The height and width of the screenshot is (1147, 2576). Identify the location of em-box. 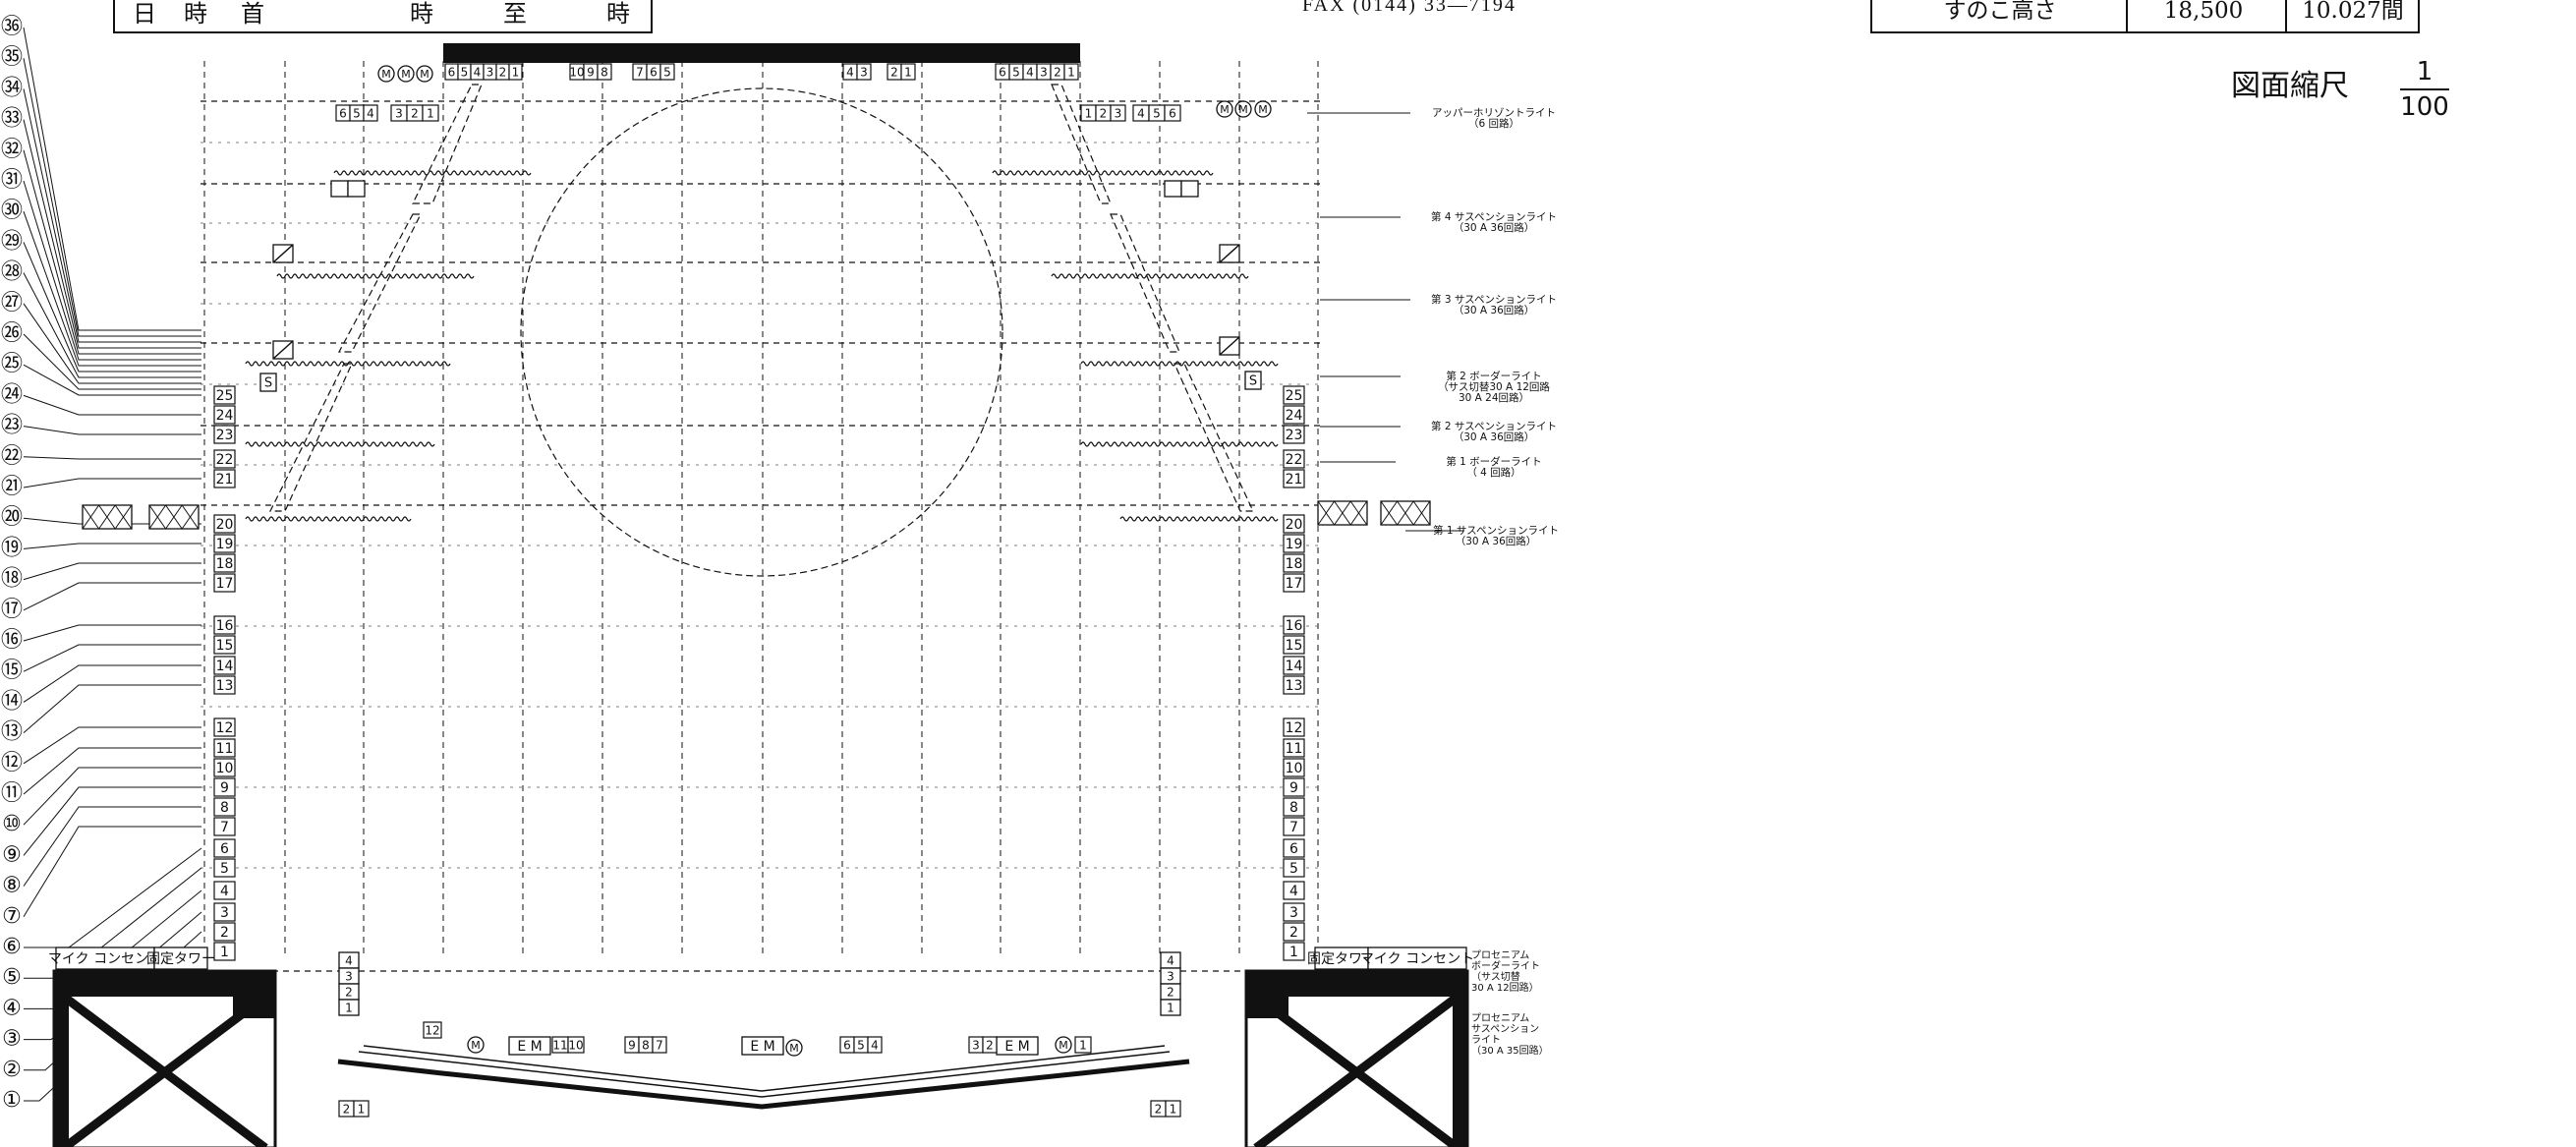
(762, 1046).